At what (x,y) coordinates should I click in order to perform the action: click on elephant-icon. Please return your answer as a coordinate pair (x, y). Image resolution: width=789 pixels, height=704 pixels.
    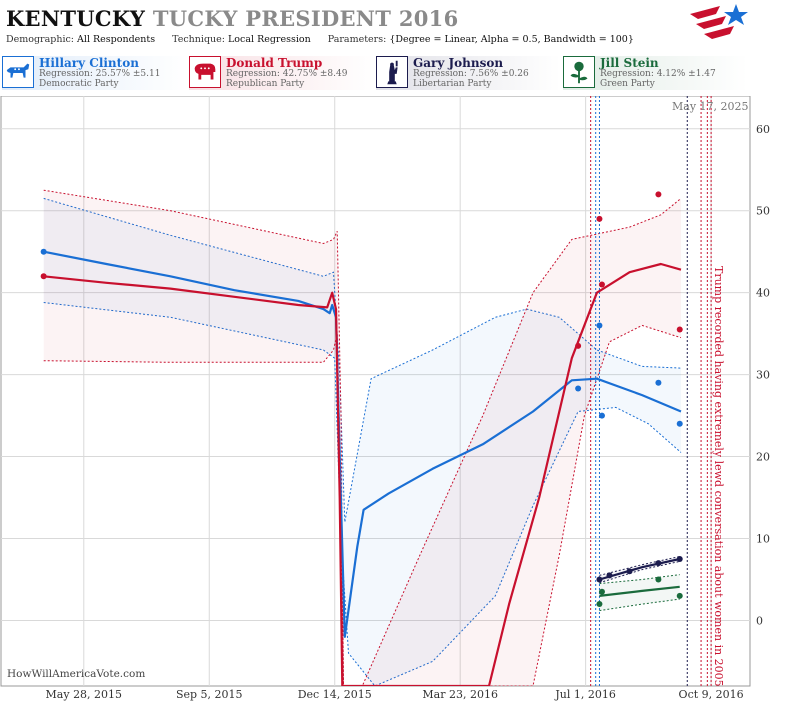
    Looking at the image, I should click on (205, 72).